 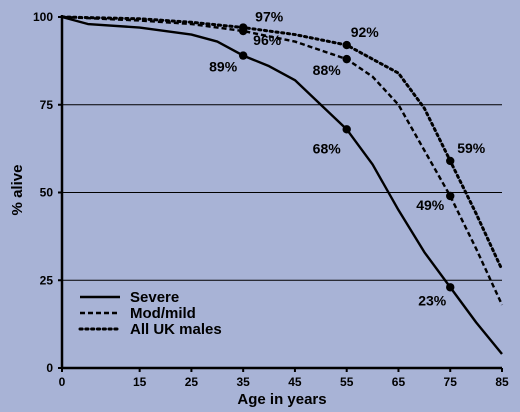 I want to click on y-tick-label: 100, so click(x=43, y=17).